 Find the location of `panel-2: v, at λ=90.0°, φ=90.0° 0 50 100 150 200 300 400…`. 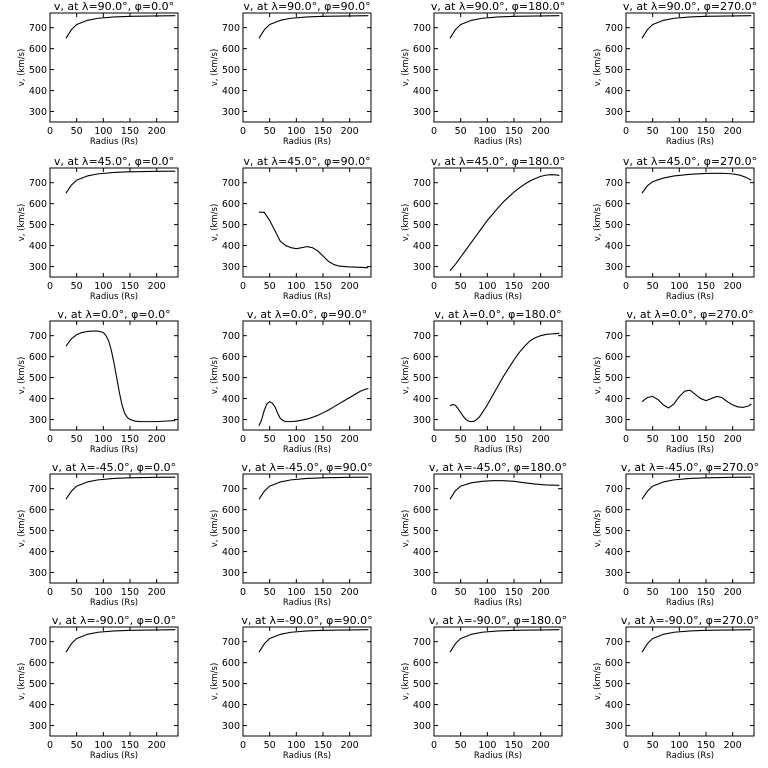

panel-2: v, at λ=90.0°, φ=90.0° 0 50 100 150 200 300 400… is located at coordinates (291, 73).